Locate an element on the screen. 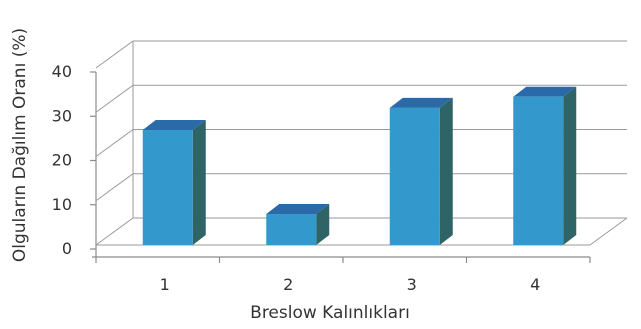 This screenshot has height=329, width=641. y-tick-label: 10 is located at coordinates (62, 204).